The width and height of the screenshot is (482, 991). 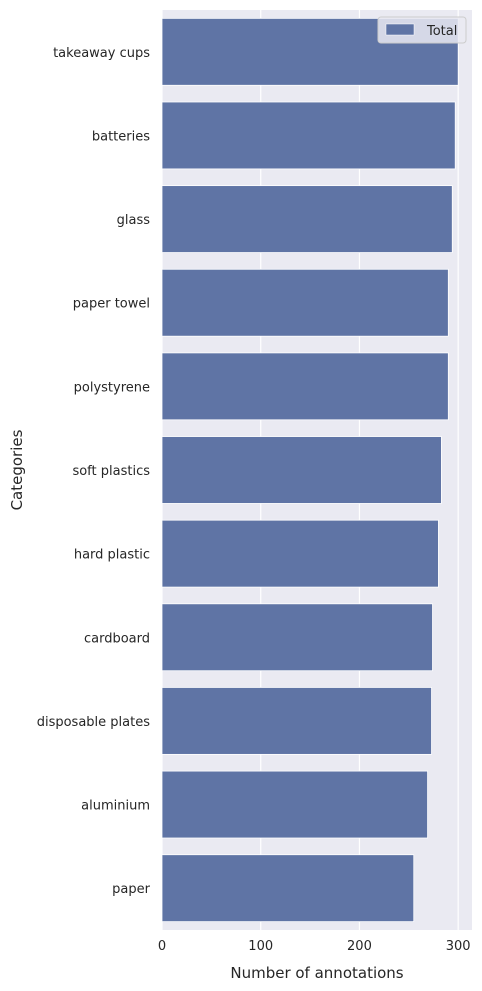 What do you see at coordinates (112, 387) in the screenshot?
I see `y-tick-label: polystyrene` at bounding box center [112, 387].